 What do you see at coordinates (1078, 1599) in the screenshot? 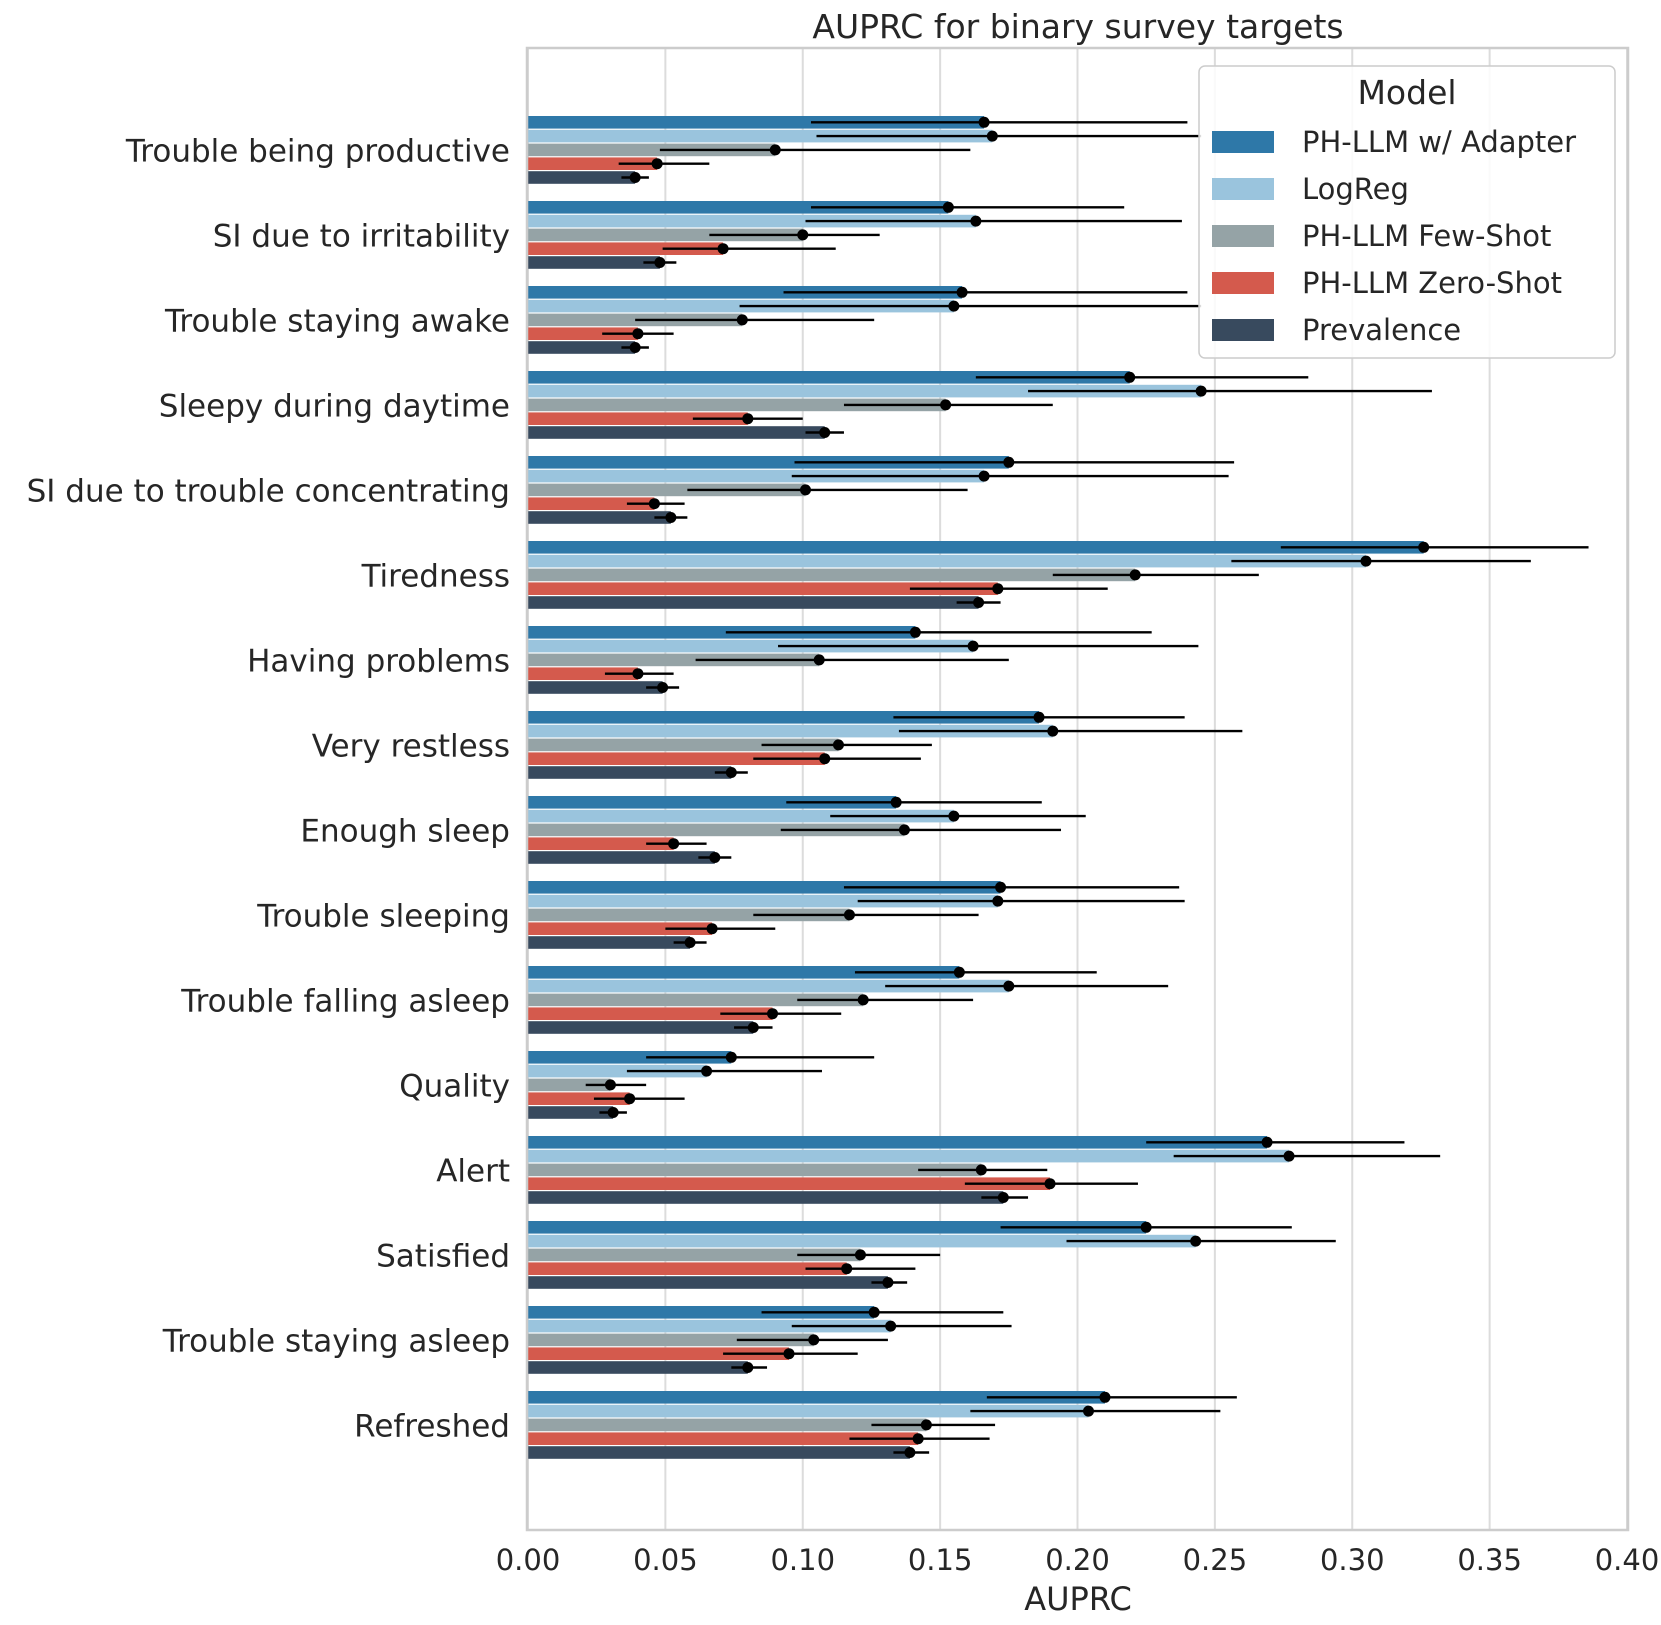
I see `x-axis-title: AUPRC` at bounding box center [1078, 1599].